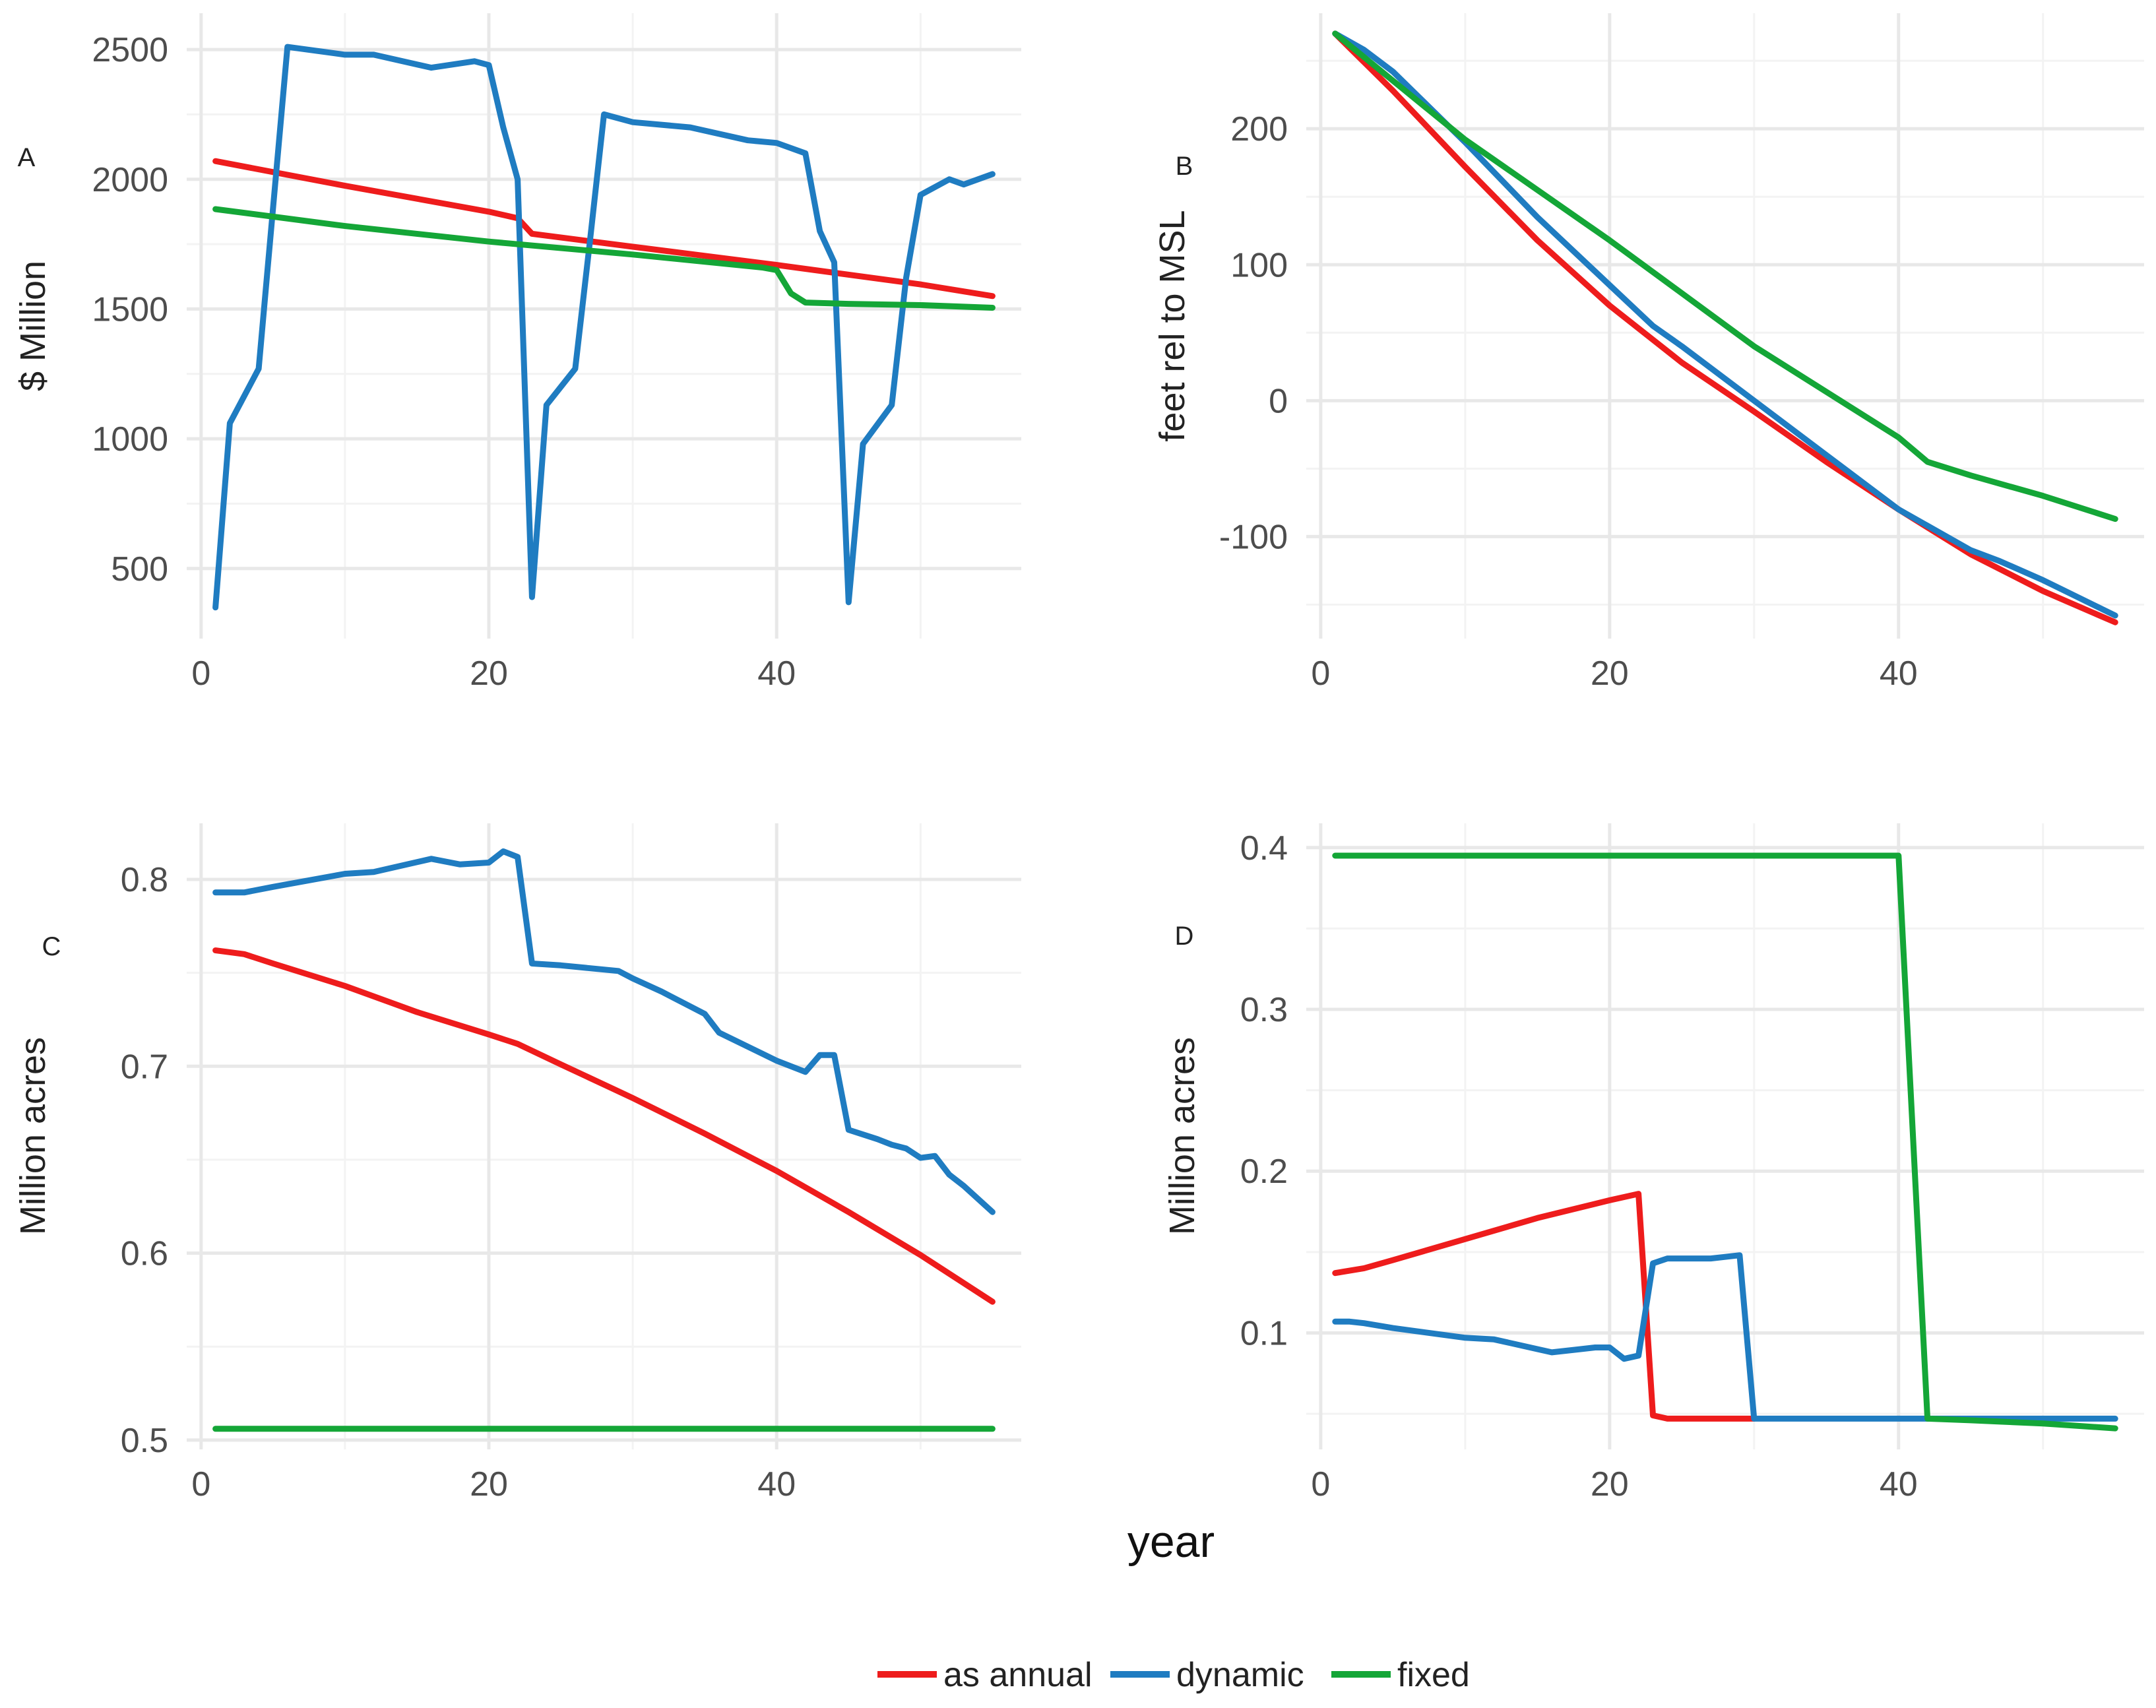 The height and width of the screenshot is (1708, 2156). Describe the element at coordinates (1018, 1675) in the screenshot. I see `legend-label-as-annual: as annual` at that location.